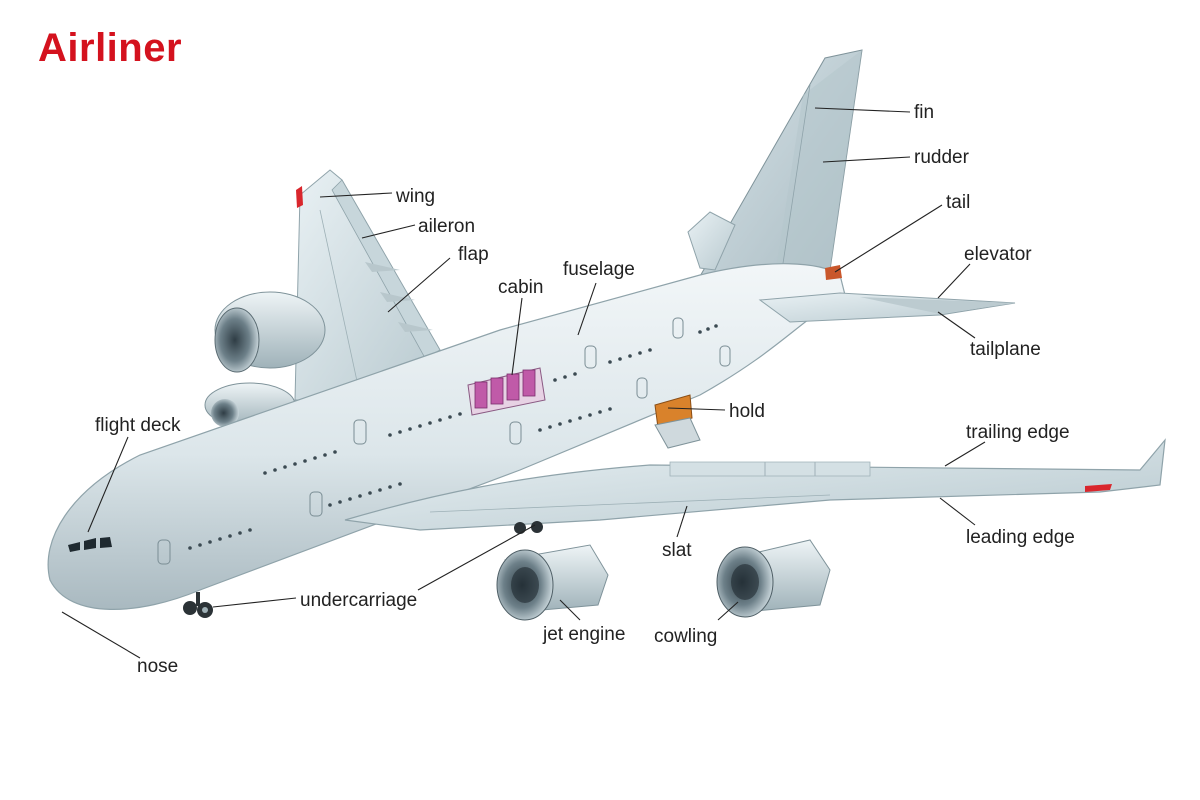 Image resolution: width=1200 pixels, height=800 pixels. I want to click on label-leading-edge: leading edge, so click(1020, 537).